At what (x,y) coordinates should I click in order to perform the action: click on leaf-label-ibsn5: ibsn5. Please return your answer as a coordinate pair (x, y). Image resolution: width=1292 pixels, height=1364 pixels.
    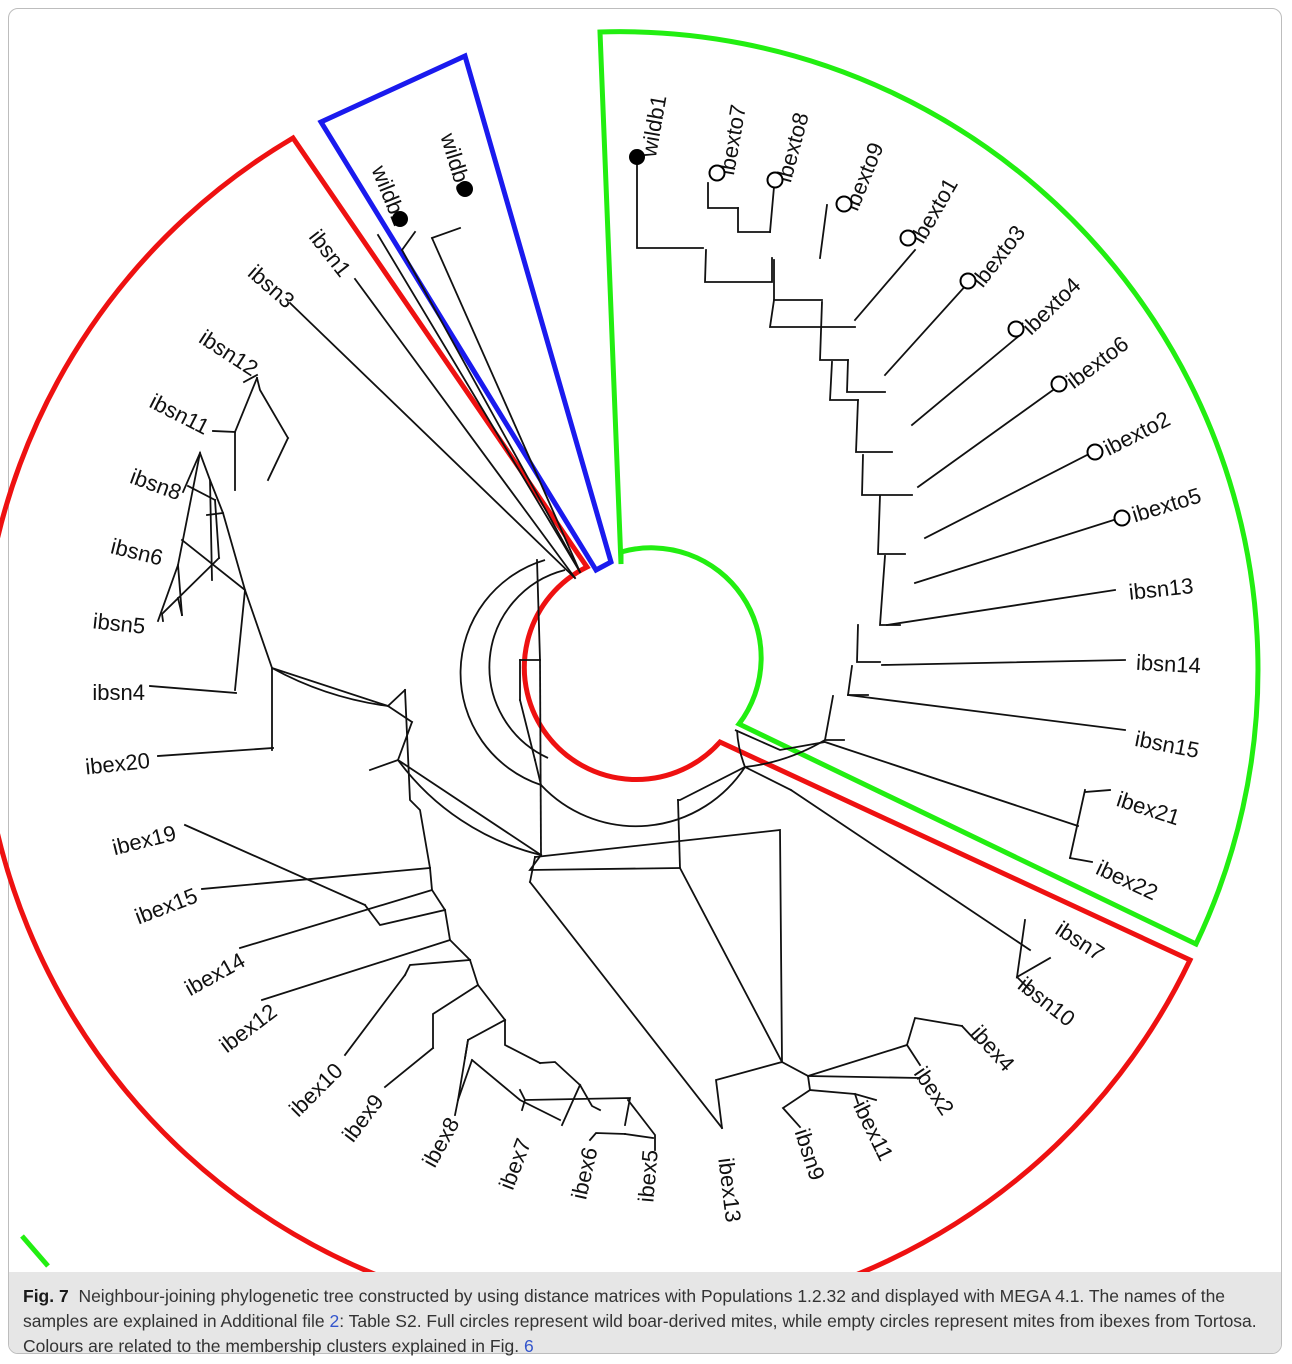
    Looking at the image, I should click on (119, 623).